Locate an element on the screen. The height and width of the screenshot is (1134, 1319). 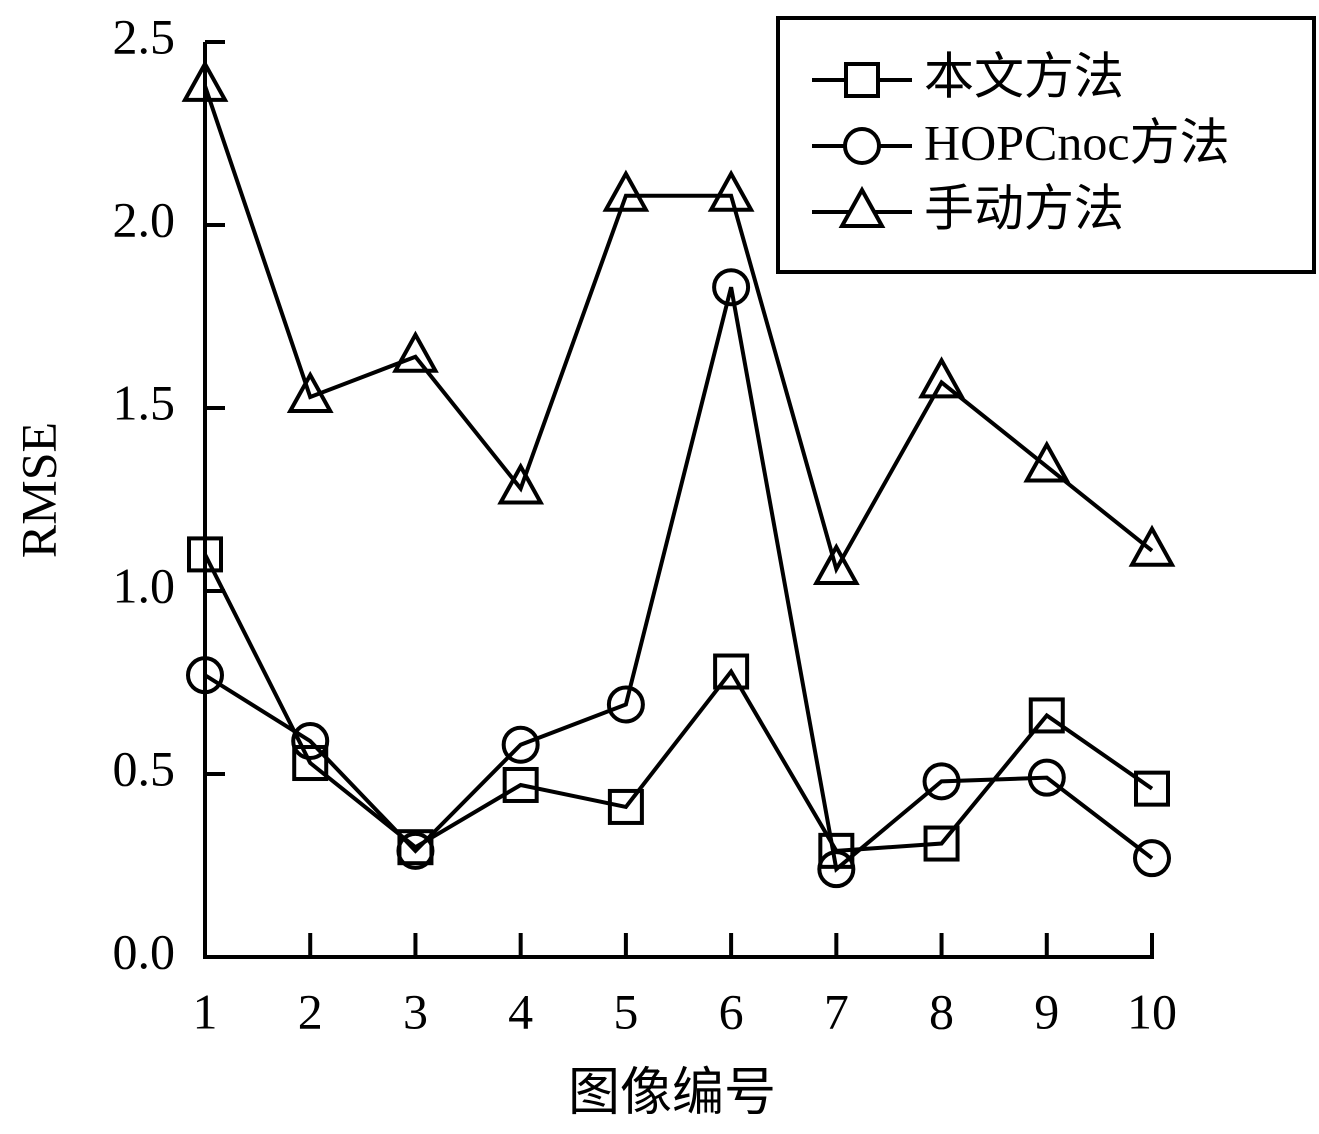
y-tick-label: 2.5 is located at coordinates (144, 36).